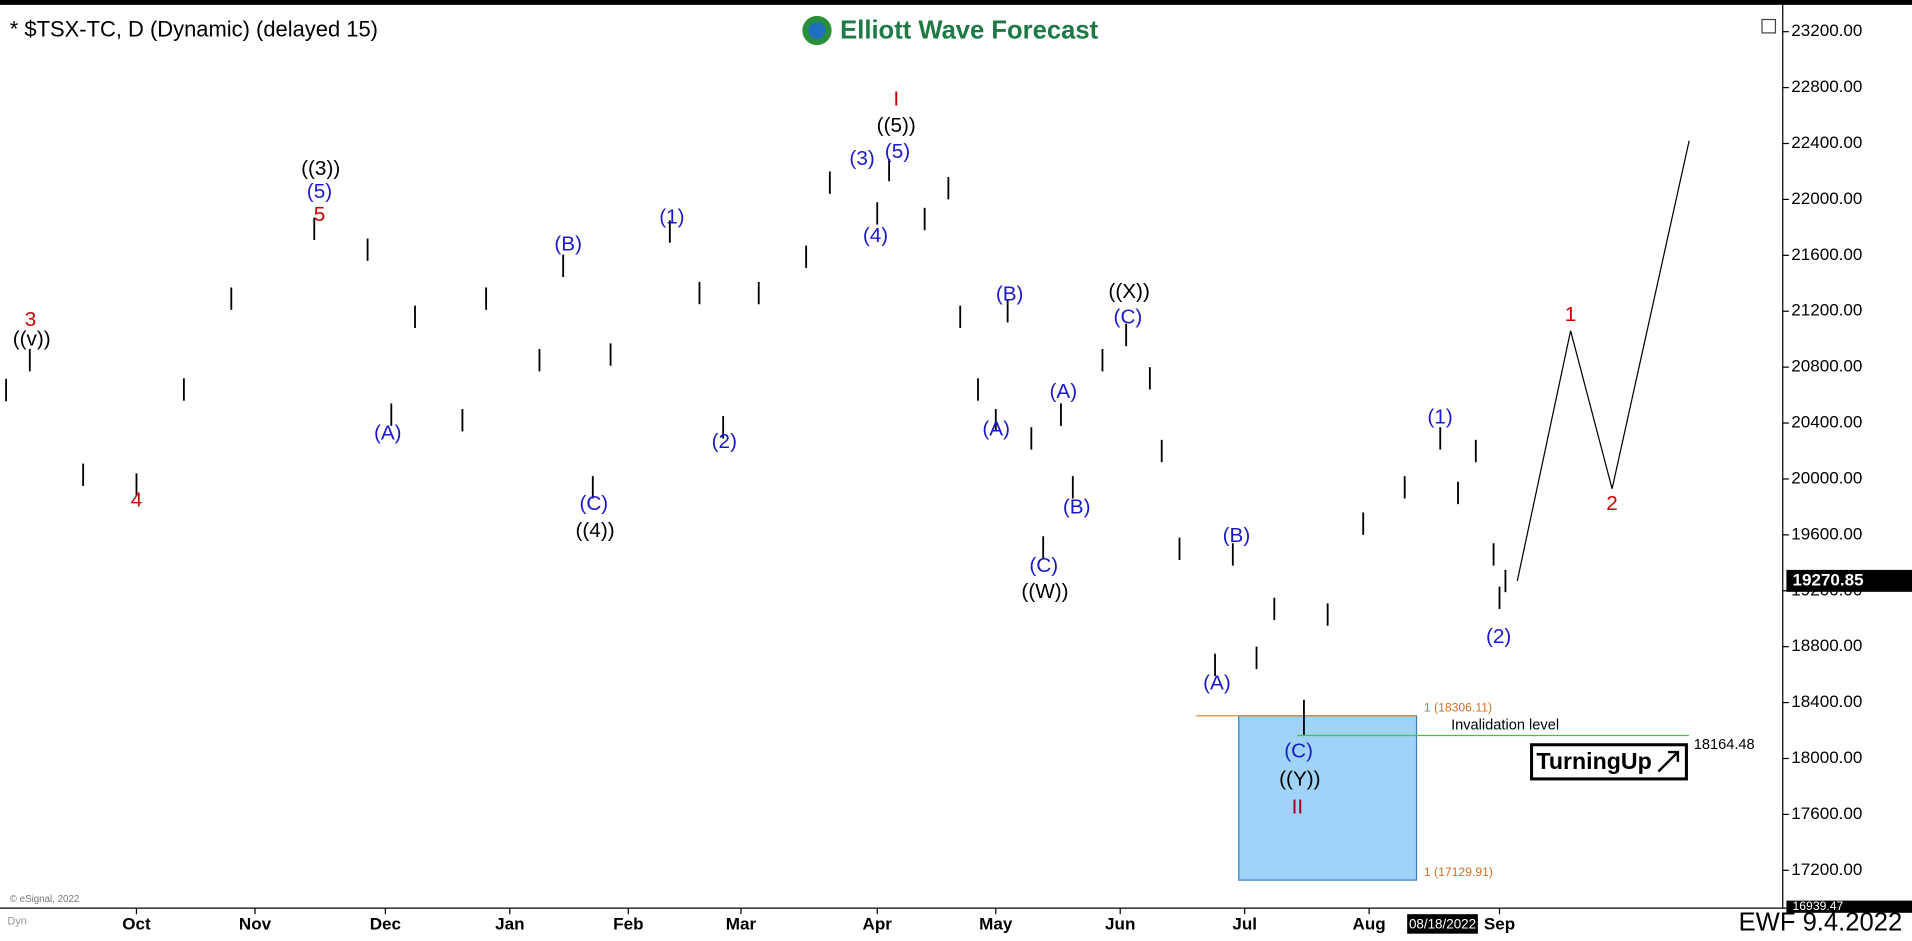  I want to click on projection-line, so click(1603, 361).